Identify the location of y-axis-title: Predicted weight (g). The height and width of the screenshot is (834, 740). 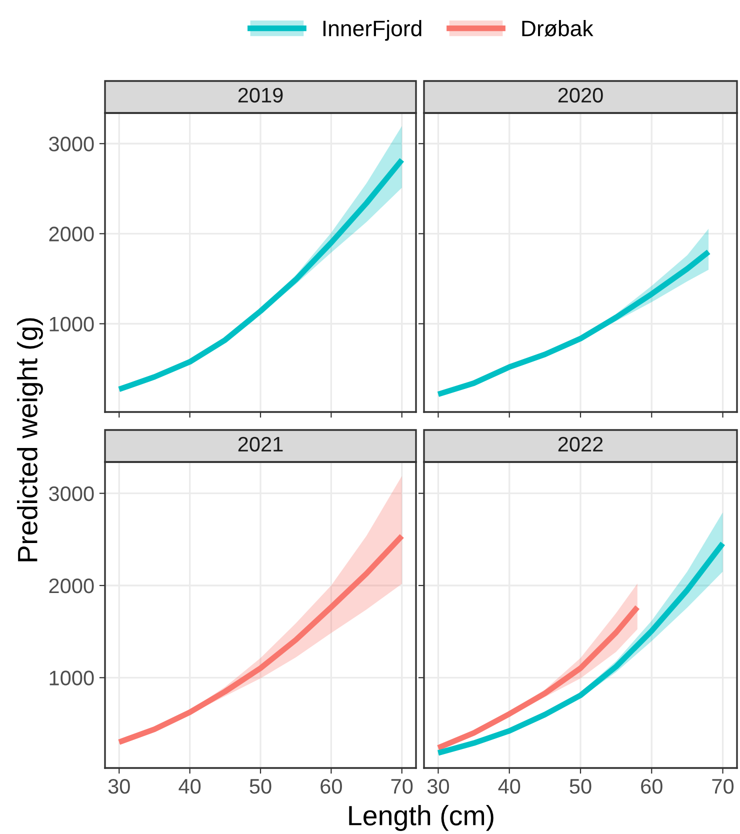
(30, 440).